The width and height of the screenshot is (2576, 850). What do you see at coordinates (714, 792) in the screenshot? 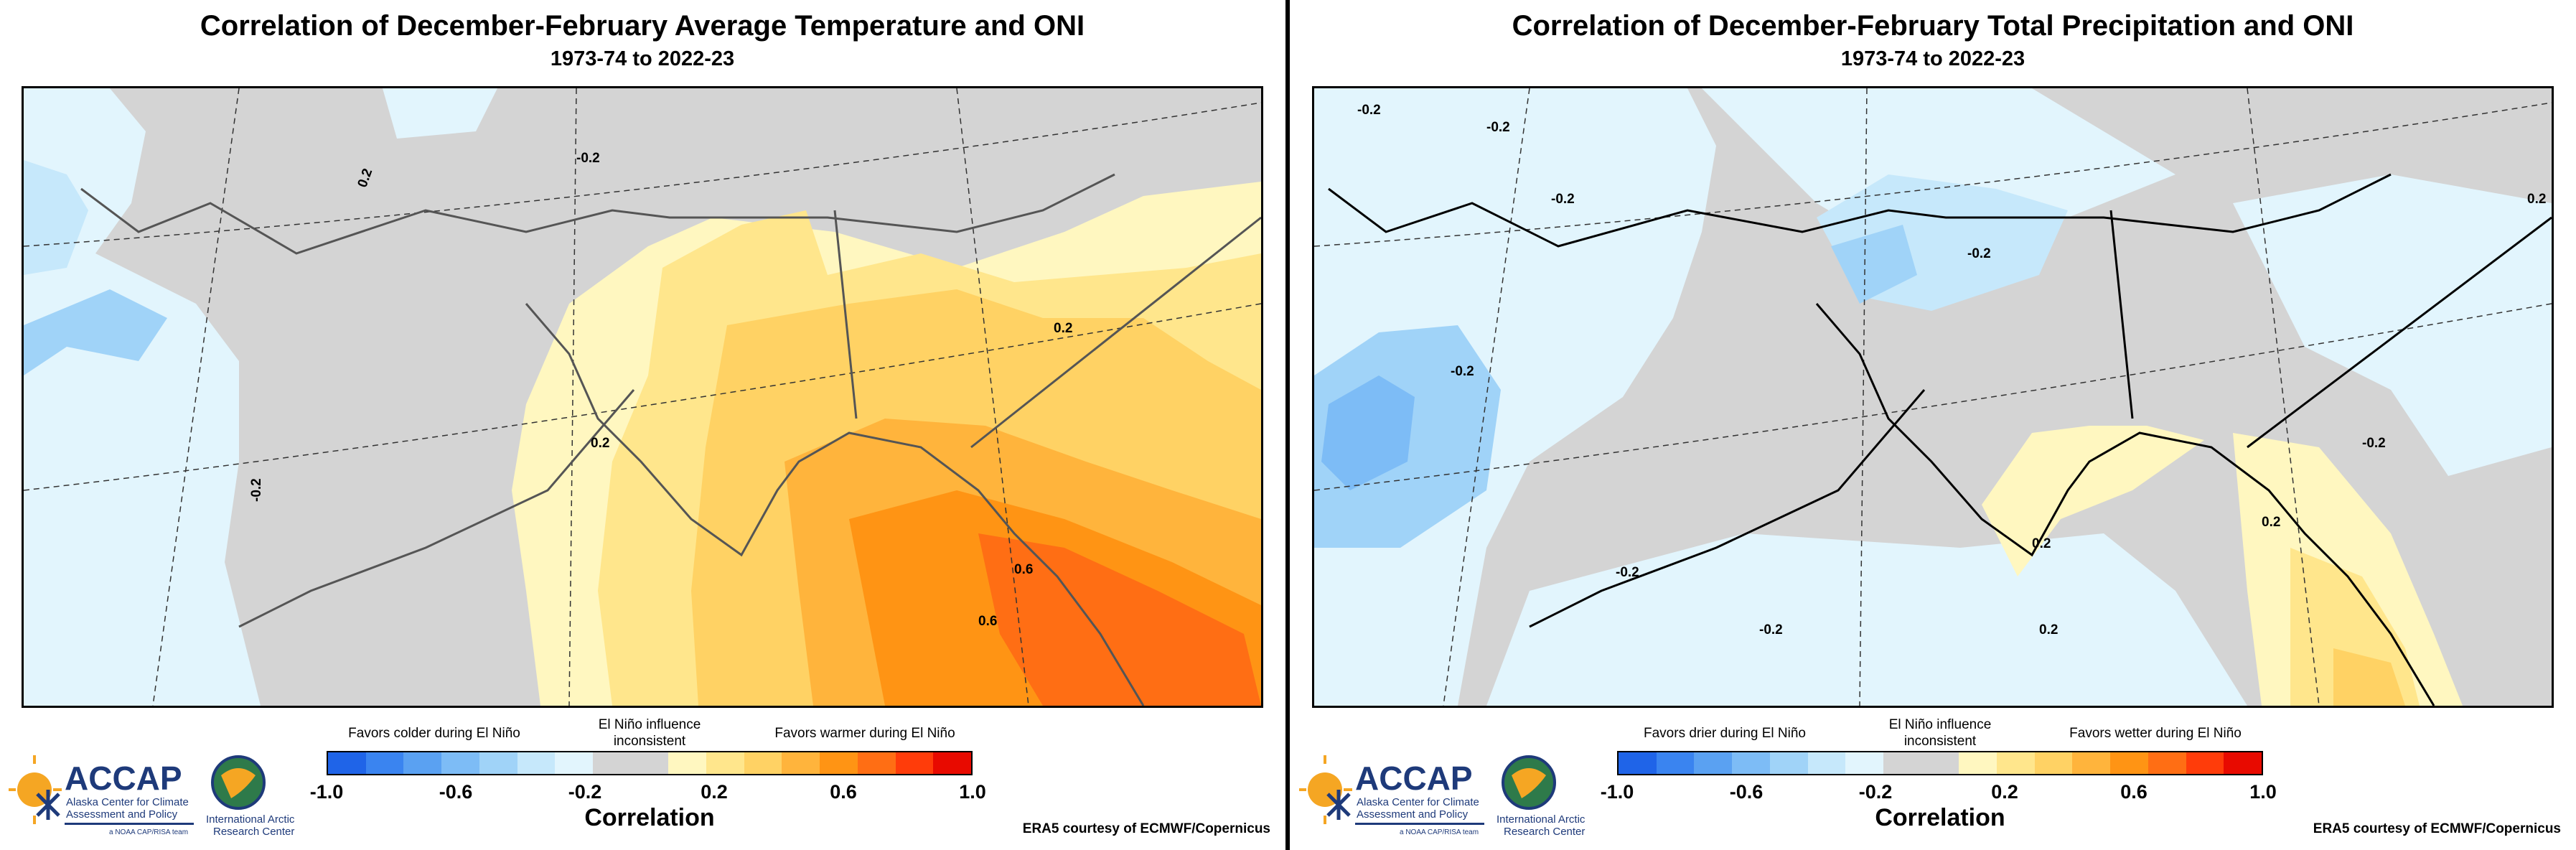
I see `colorbar-tick: 0.2` at bounding box center [714, 792].